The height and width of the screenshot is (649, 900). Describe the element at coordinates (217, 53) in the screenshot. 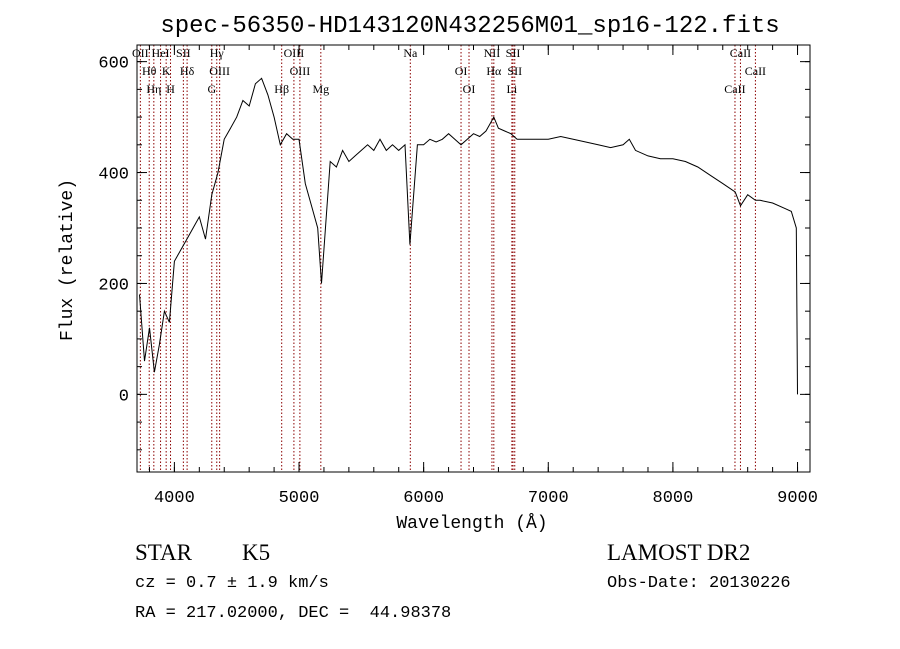

I see `line-label: Hγ` at that location.